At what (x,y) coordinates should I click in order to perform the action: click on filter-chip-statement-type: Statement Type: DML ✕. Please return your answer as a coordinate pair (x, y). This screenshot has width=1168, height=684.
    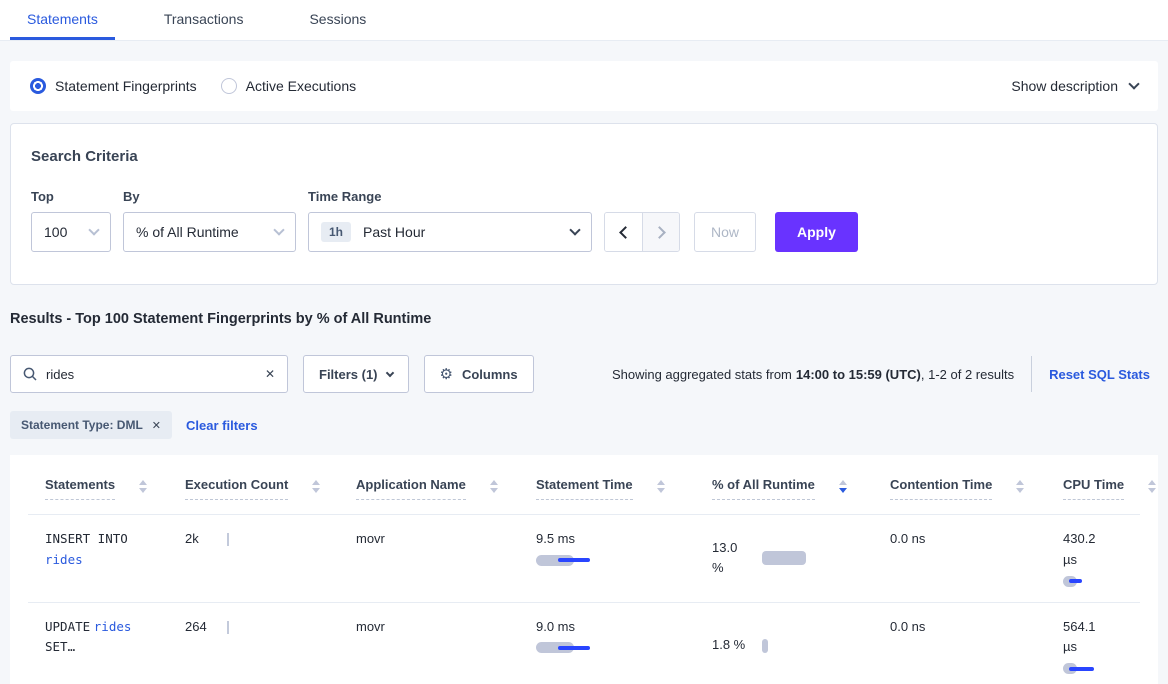
    Looking at the image, I should click on (91, 425).